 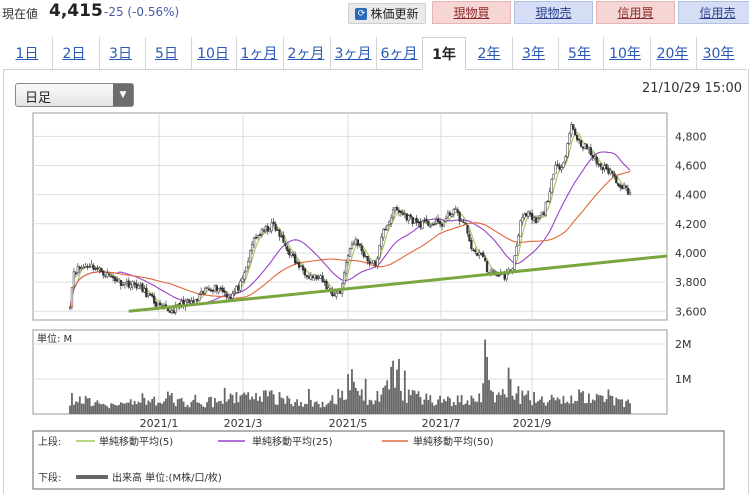 I want to click on x-tick-label: 2021/5, so click(x=348, y=423).